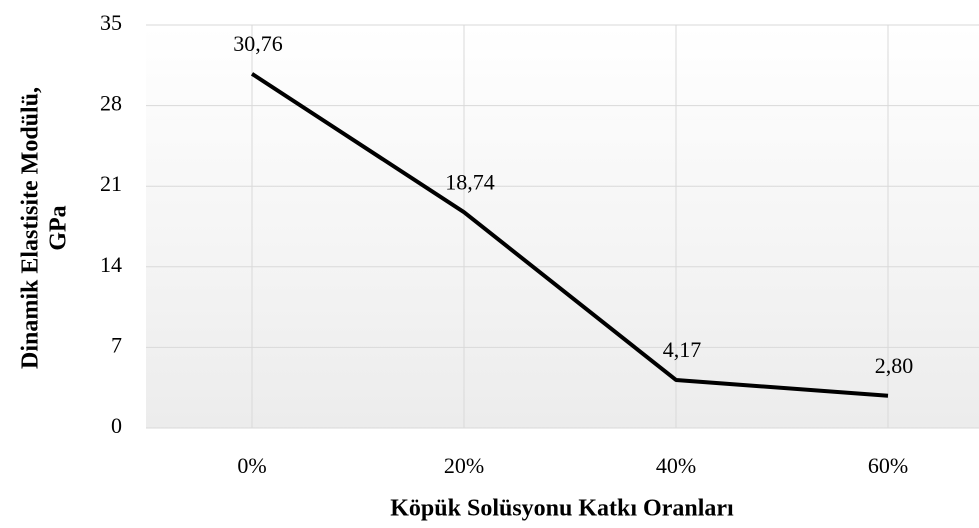 Image resolution: width=979 pixels, height=528 pixels. I want to click on y-axis-title-line: Dinamik Elastisite Modülü,, so click(31, 228).